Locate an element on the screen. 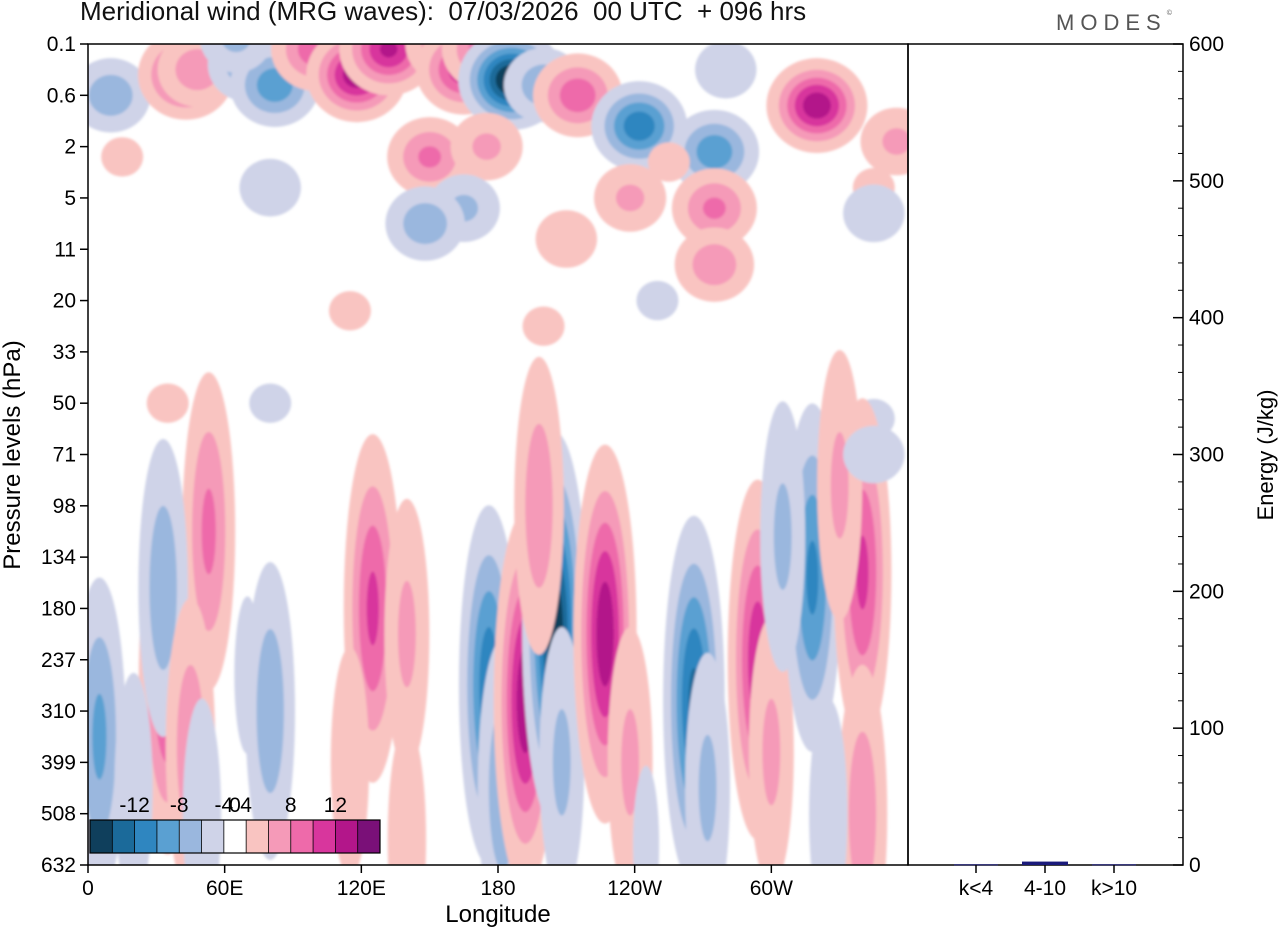 The height and width of the screenshot is (930, 1280). energy-tick-label: 300 is located at coordinates (1206, 455).